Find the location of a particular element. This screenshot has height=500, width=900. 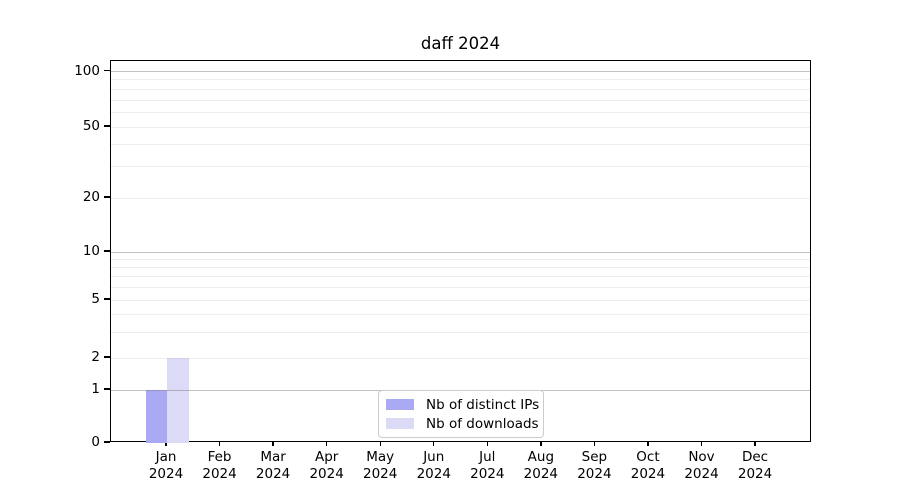

x-tick-label: Aug 2024 is located at coordinates (541, 465).